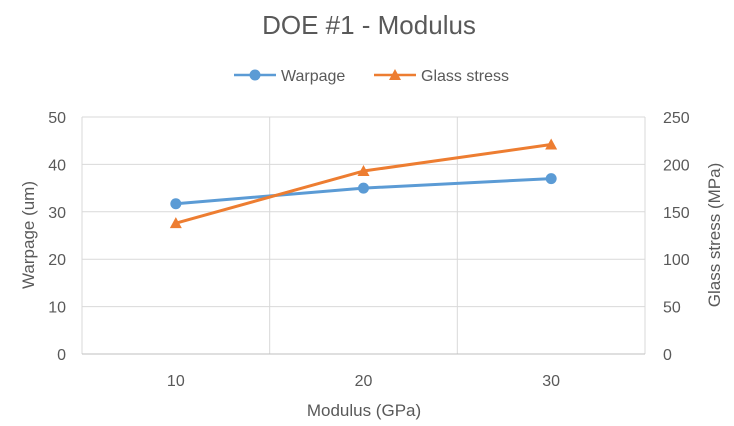 This screenshot has height=426, width=734. What do you see at coordinates (28, 235) in the screenshot?
I see `y-axis-title: Warpage (um)` at bounding box center [28, 235].